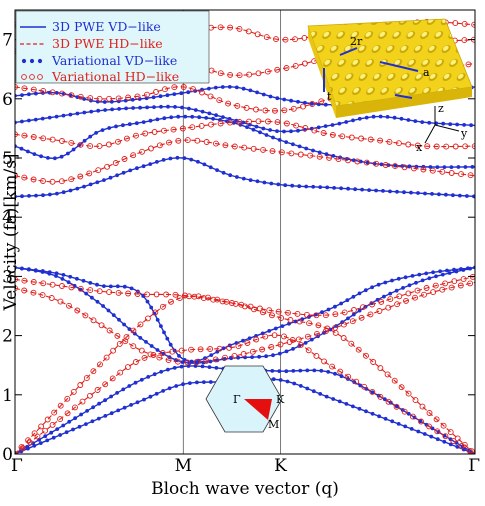 The width and height of the screenshot is (485, 506). What do you see at coordinates (245, 399) in the screenshot?
I see `brillouin-zone-inset: Γ K M` at bounding box center [245, 399].